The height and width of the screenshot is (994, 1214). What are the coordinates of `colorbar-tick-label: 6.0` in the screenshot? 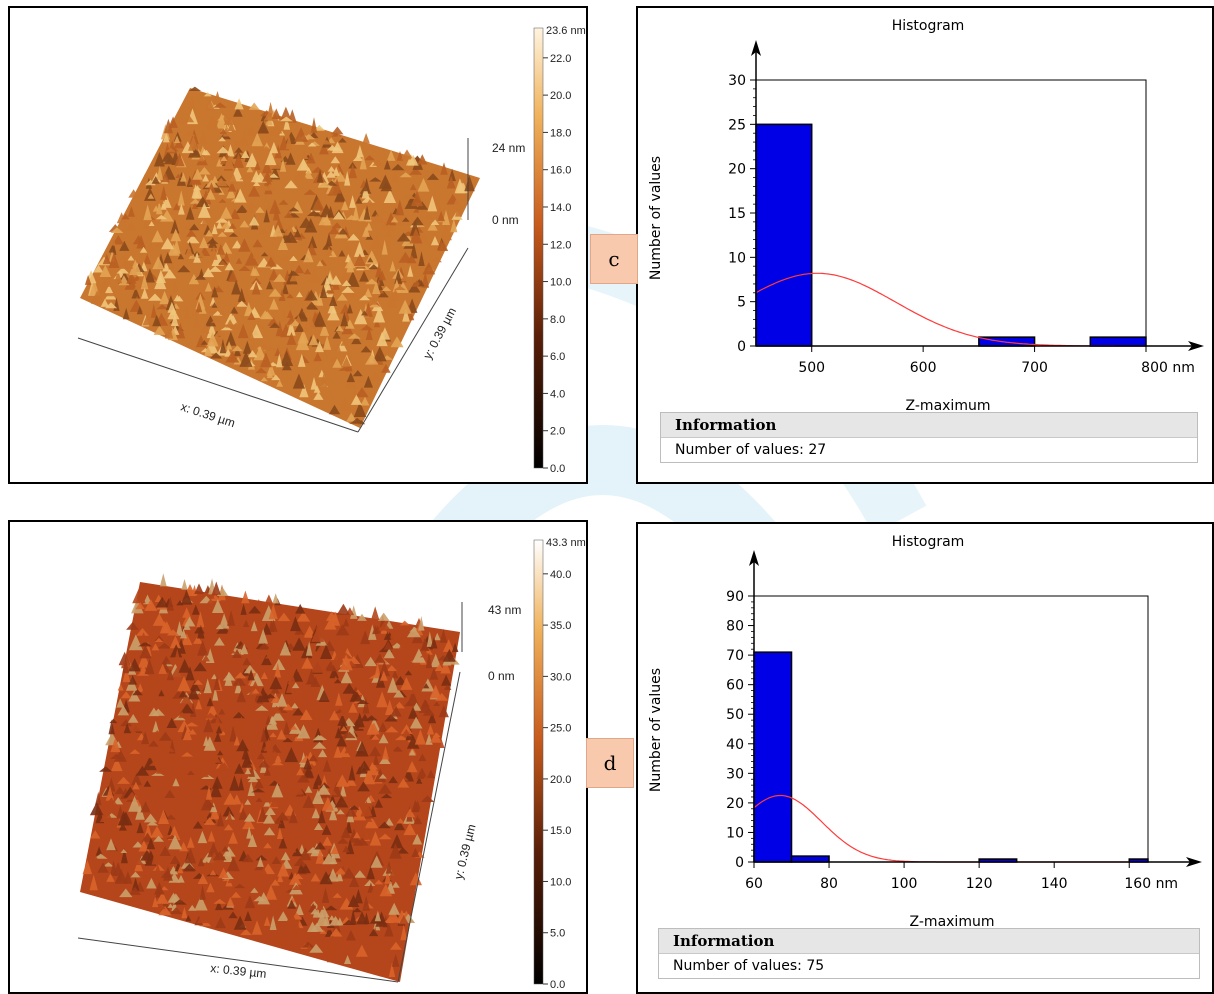 It's located at (557, 357).